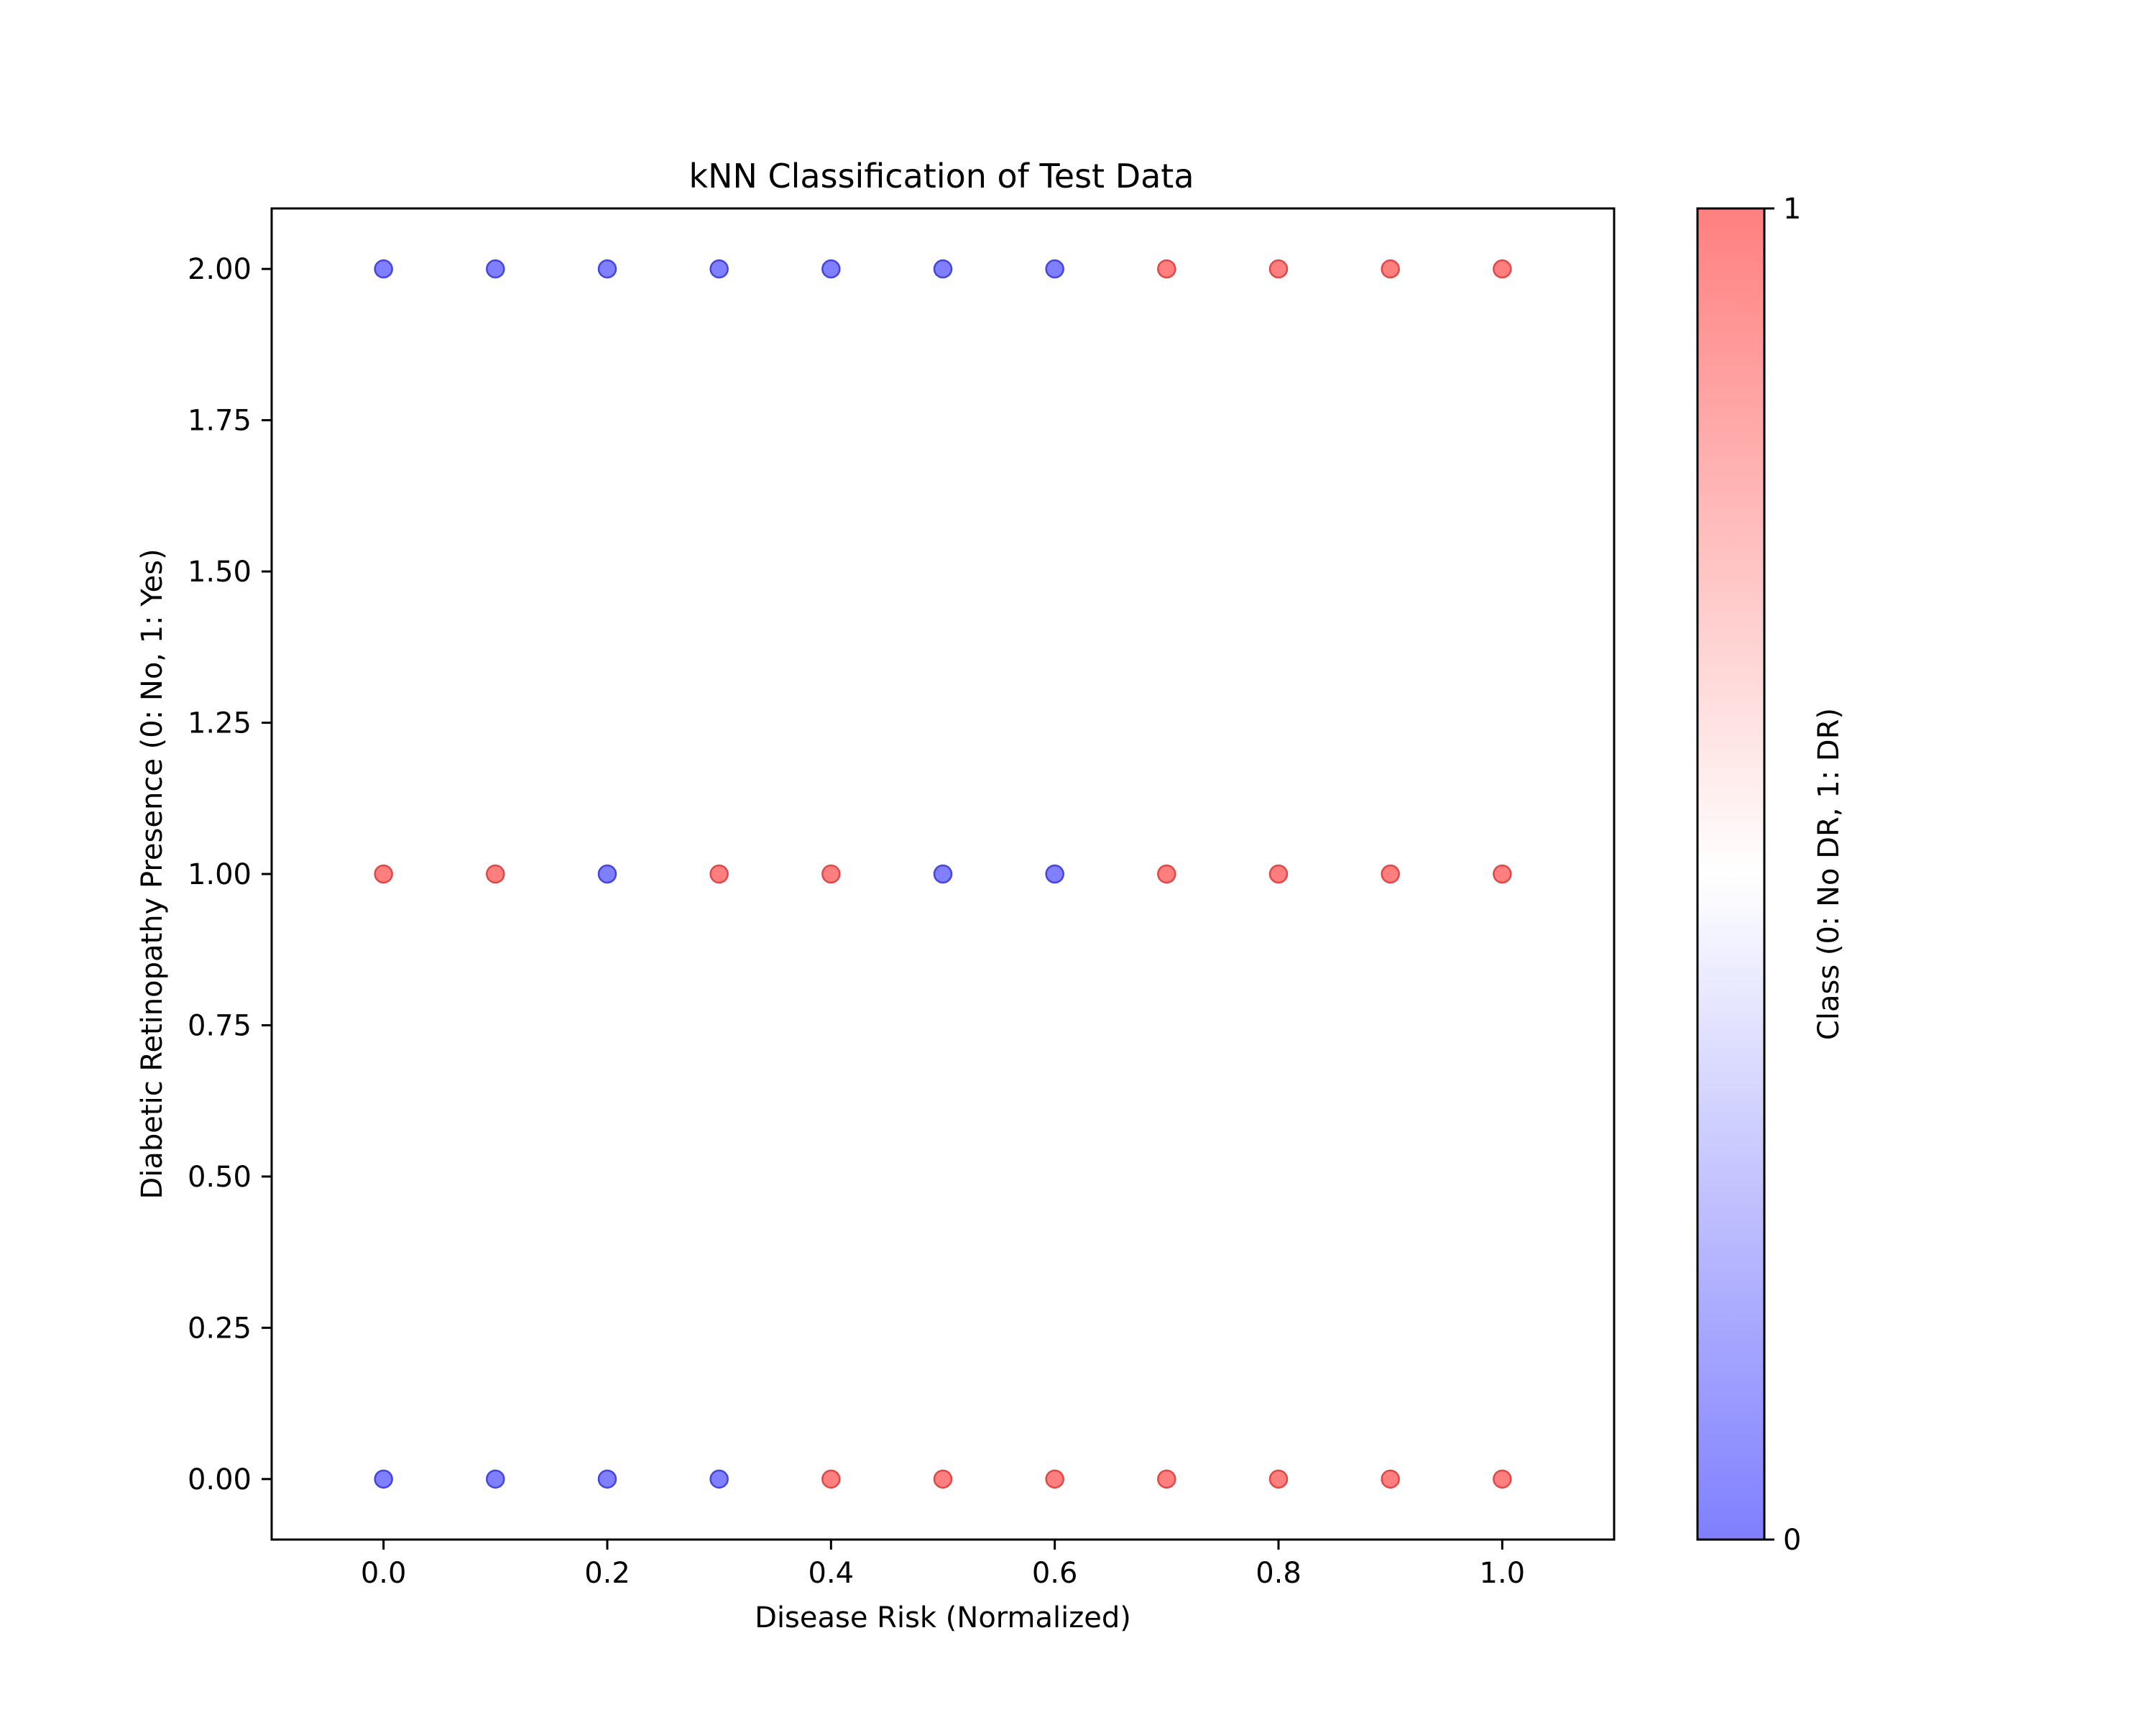 This screenshot has height=1725, width=2156. What do you see at coordinates (220, 723) in the screenshot?
I see `y-tick-label: 1.25` at bounding box center [220, 723].